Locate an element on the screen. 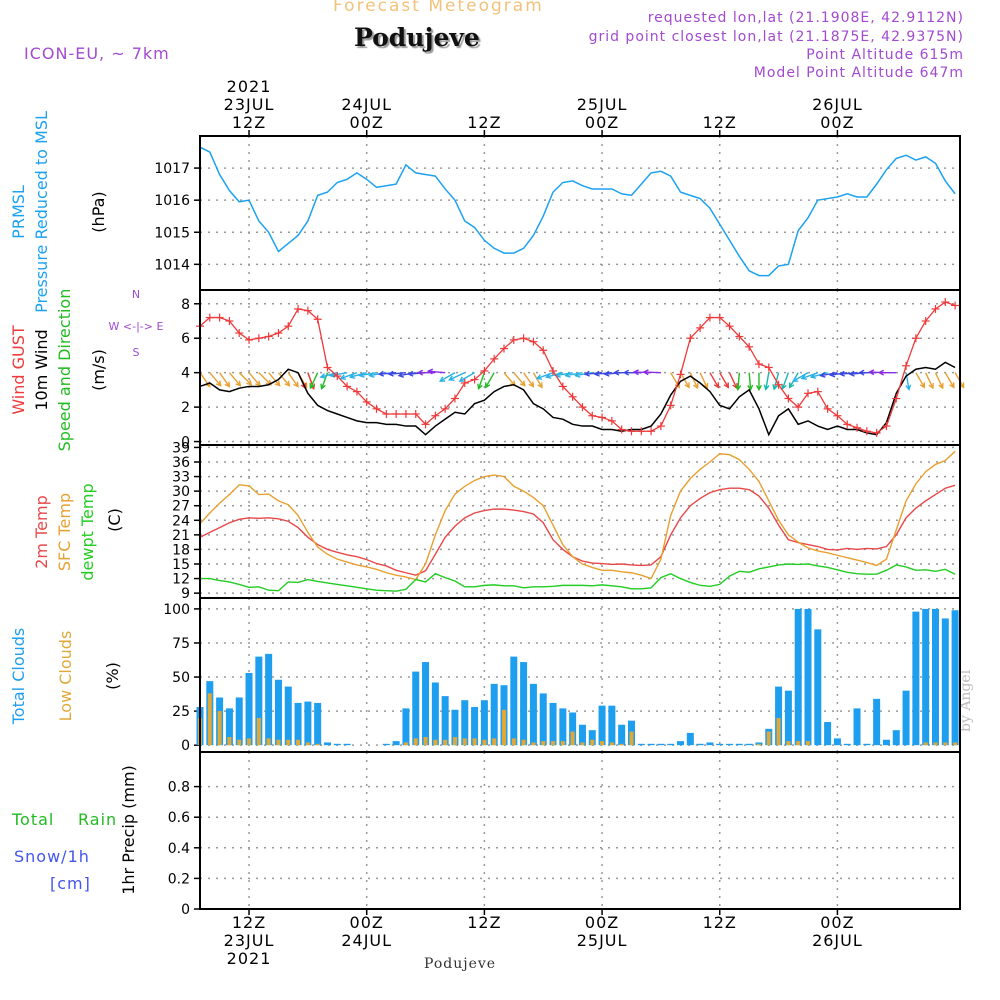 This screenshot has width=1000, height=1000. y-tick-label: 12 is located at coordinates (181, 580).